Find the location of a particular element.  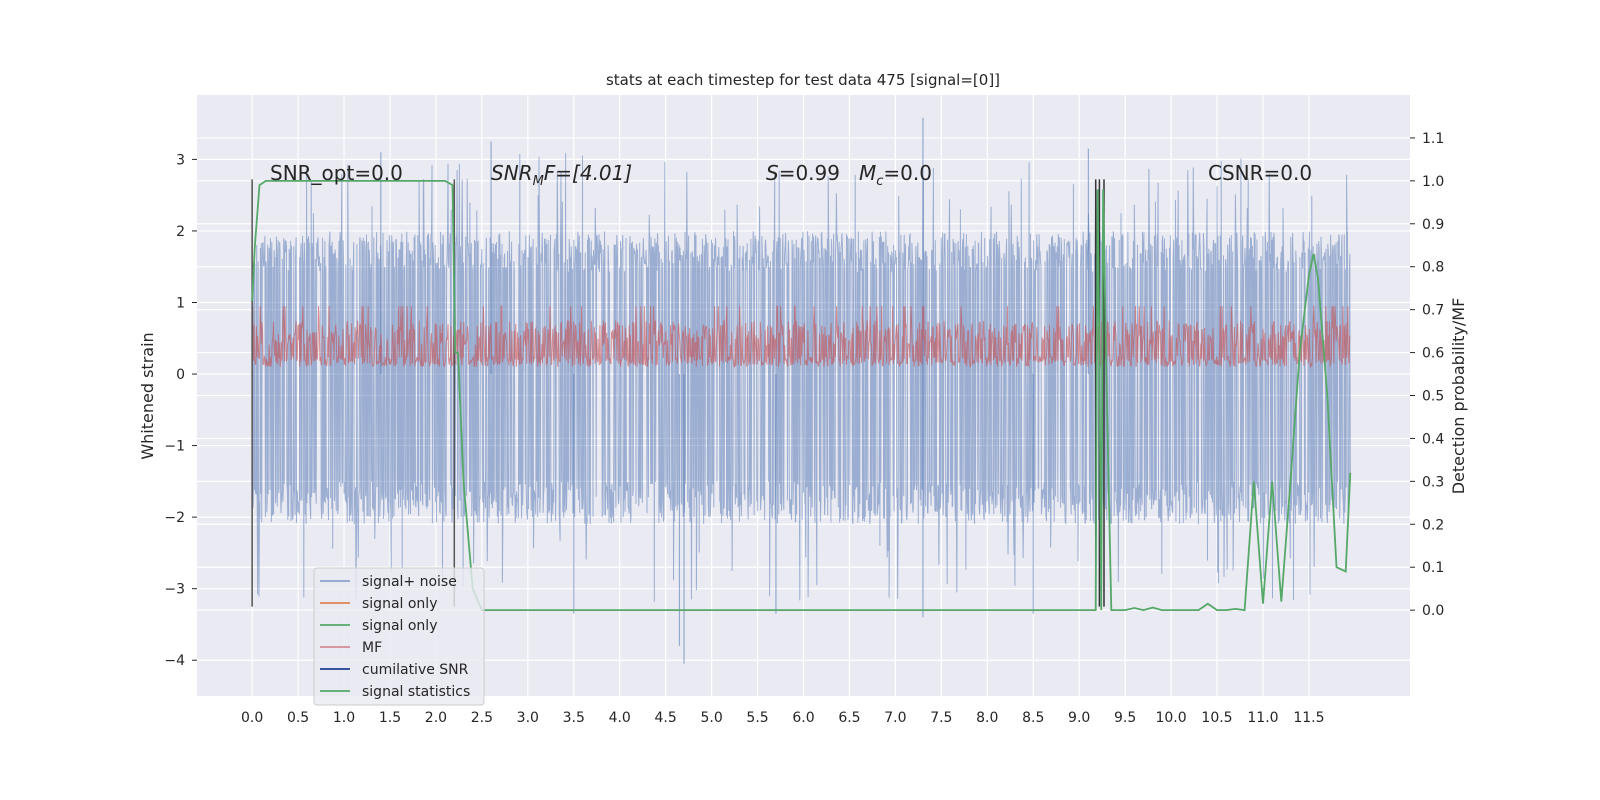

x-tick-label: 10.5 is located at coordinates (1216, 718).